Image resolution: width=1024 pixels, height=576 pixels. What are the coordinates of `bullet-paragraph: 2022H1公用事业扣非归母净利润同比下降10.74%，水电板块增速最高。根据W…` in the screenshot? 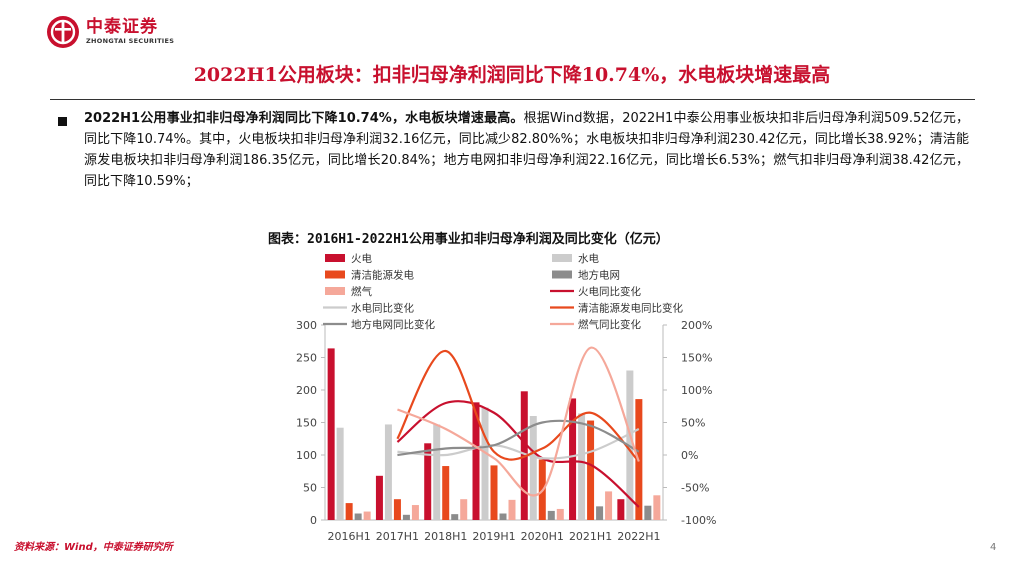 It's located at (526, 150).